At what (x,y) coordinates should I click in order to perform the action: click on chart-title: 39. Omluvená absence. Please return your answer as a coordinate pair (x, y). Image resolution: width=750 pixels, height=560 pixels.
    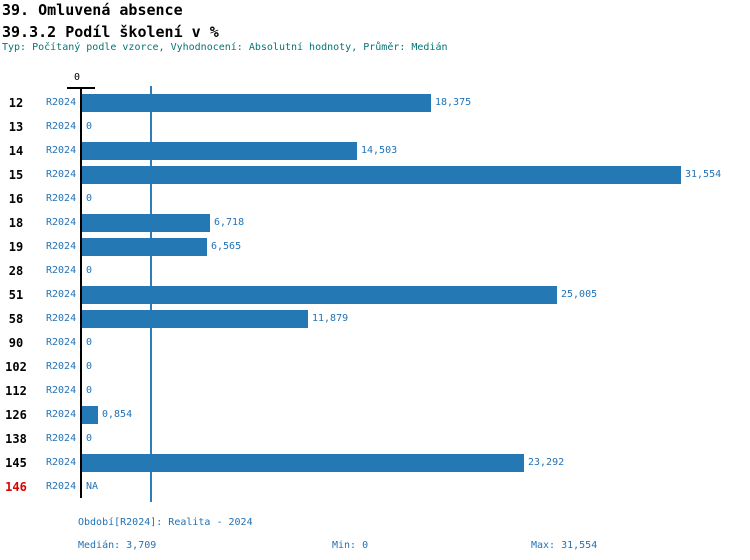
    Looking at the image, I should click on (92, 10).